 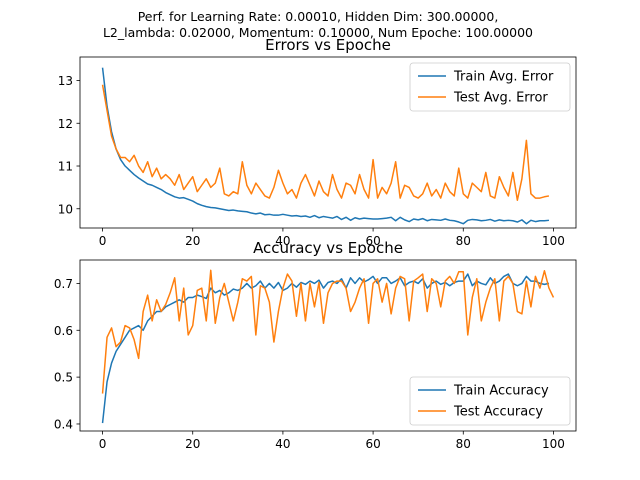 What do you see at coordinates (63, 424) in the screenshot?
I see `y-tick-label: 0.4` at bounding box center [63, 424].